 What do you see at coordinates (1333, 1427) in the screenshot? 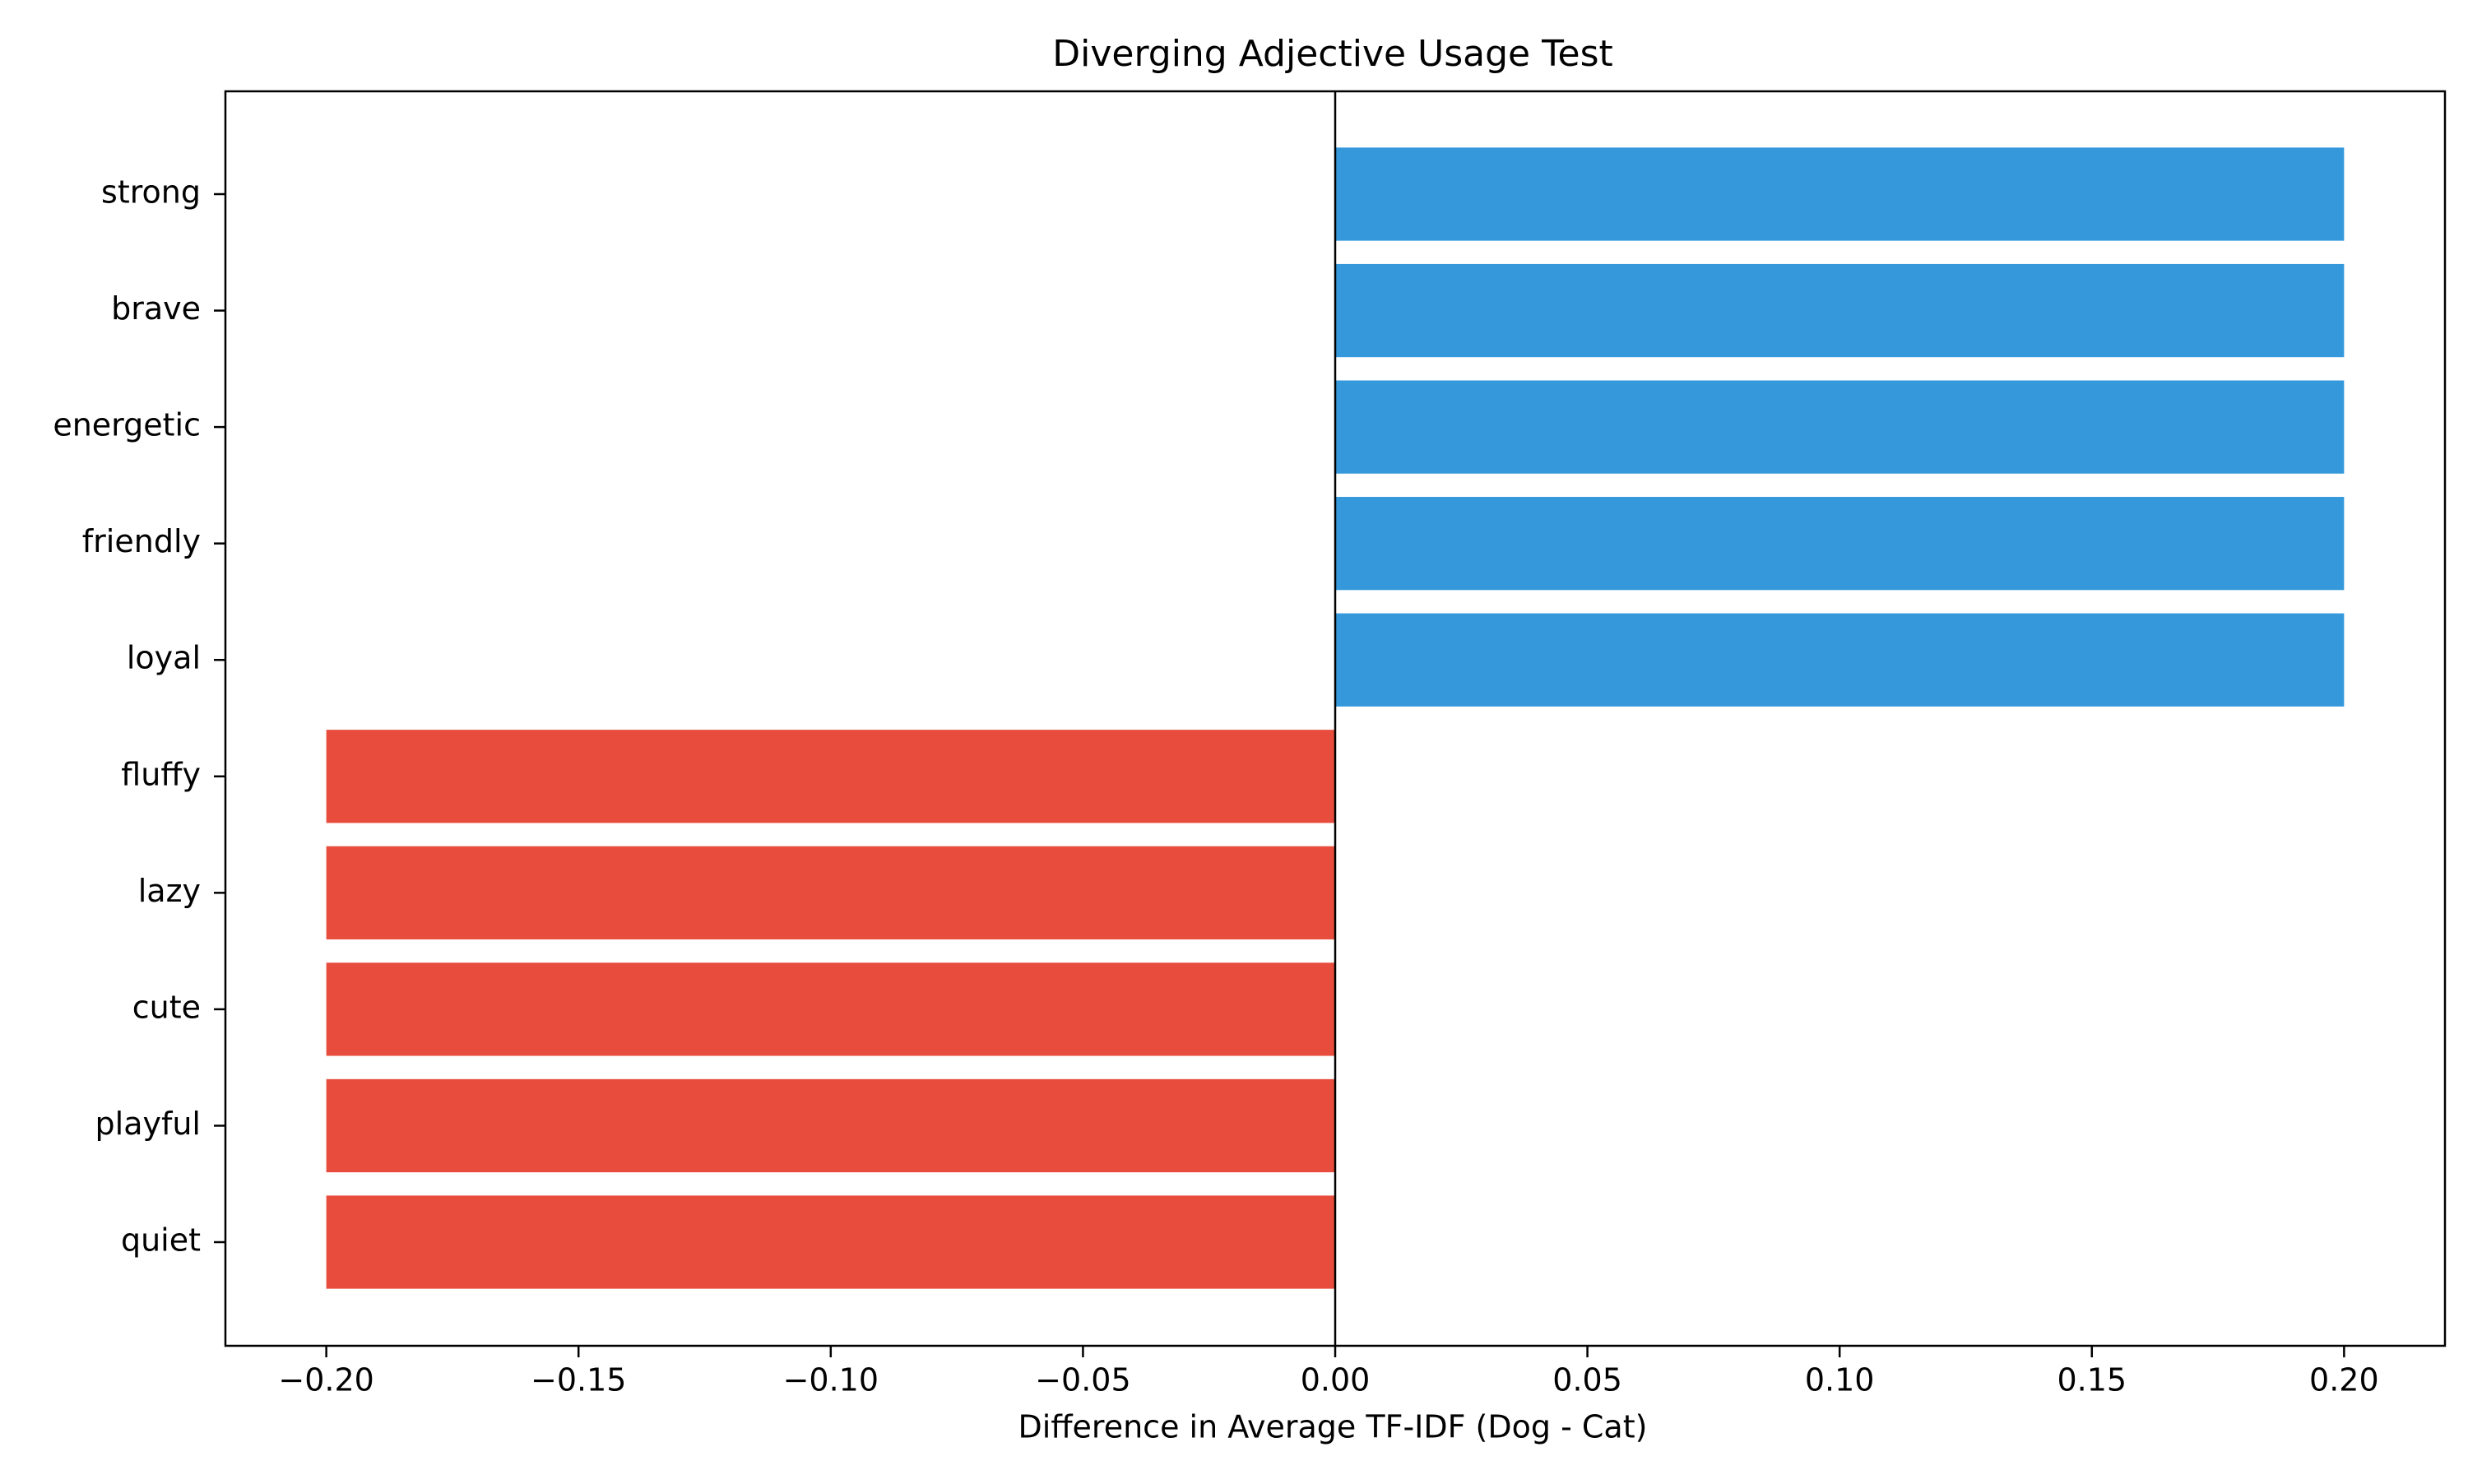
I see `x-axis-label: Difference in Average TF-IDF (Dog - Cat)` at bounding box center [1333, 1427].